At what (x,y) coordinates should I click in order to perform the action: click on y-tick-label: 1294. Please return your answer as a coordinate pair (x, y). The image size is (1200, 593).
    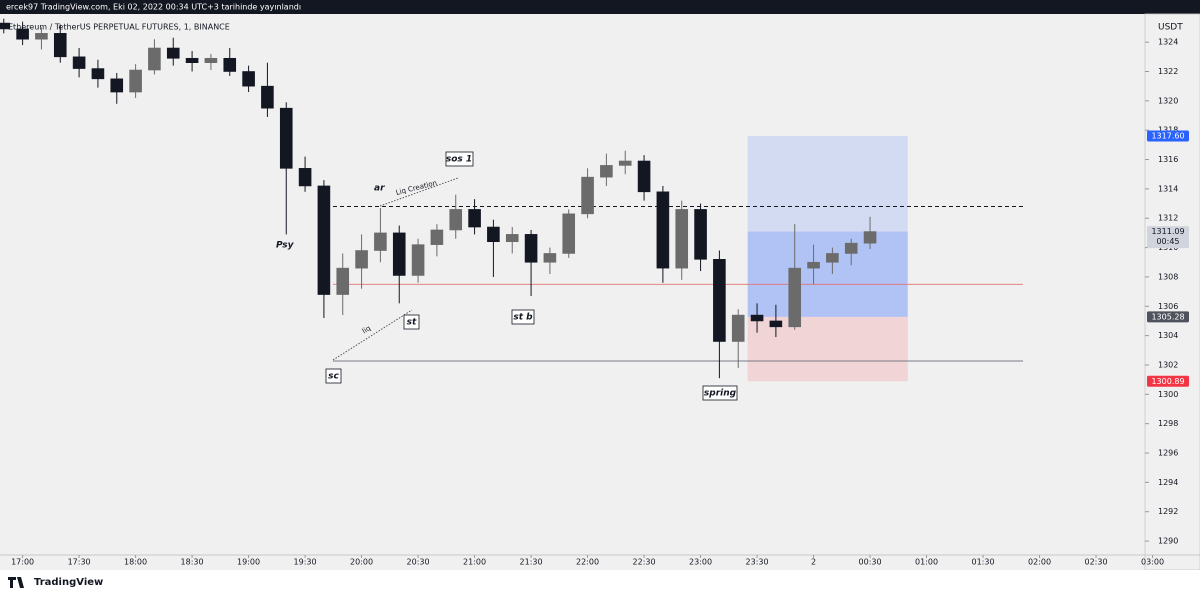
    Looking at the image, I should click on (1168, 482).